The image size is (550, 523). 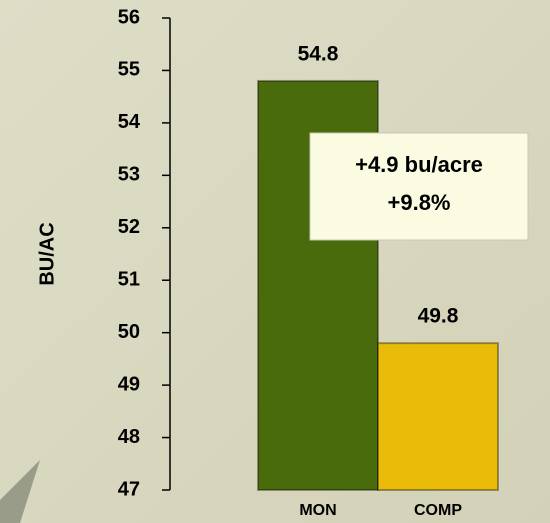 I want to click on data-label: 49.8, so click(x=438, y=316).